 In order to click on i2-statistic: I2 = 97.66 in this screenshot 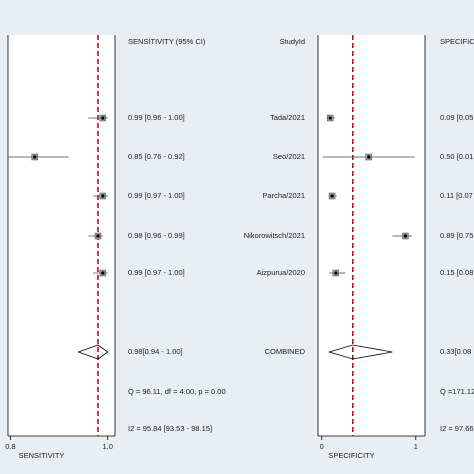, I will do `click(457, 428)`.